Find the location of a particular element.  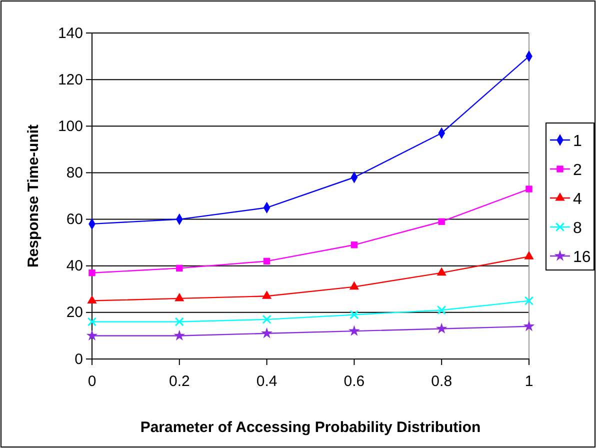

y-tick-label: 20 is located at coordinates (74, 313).